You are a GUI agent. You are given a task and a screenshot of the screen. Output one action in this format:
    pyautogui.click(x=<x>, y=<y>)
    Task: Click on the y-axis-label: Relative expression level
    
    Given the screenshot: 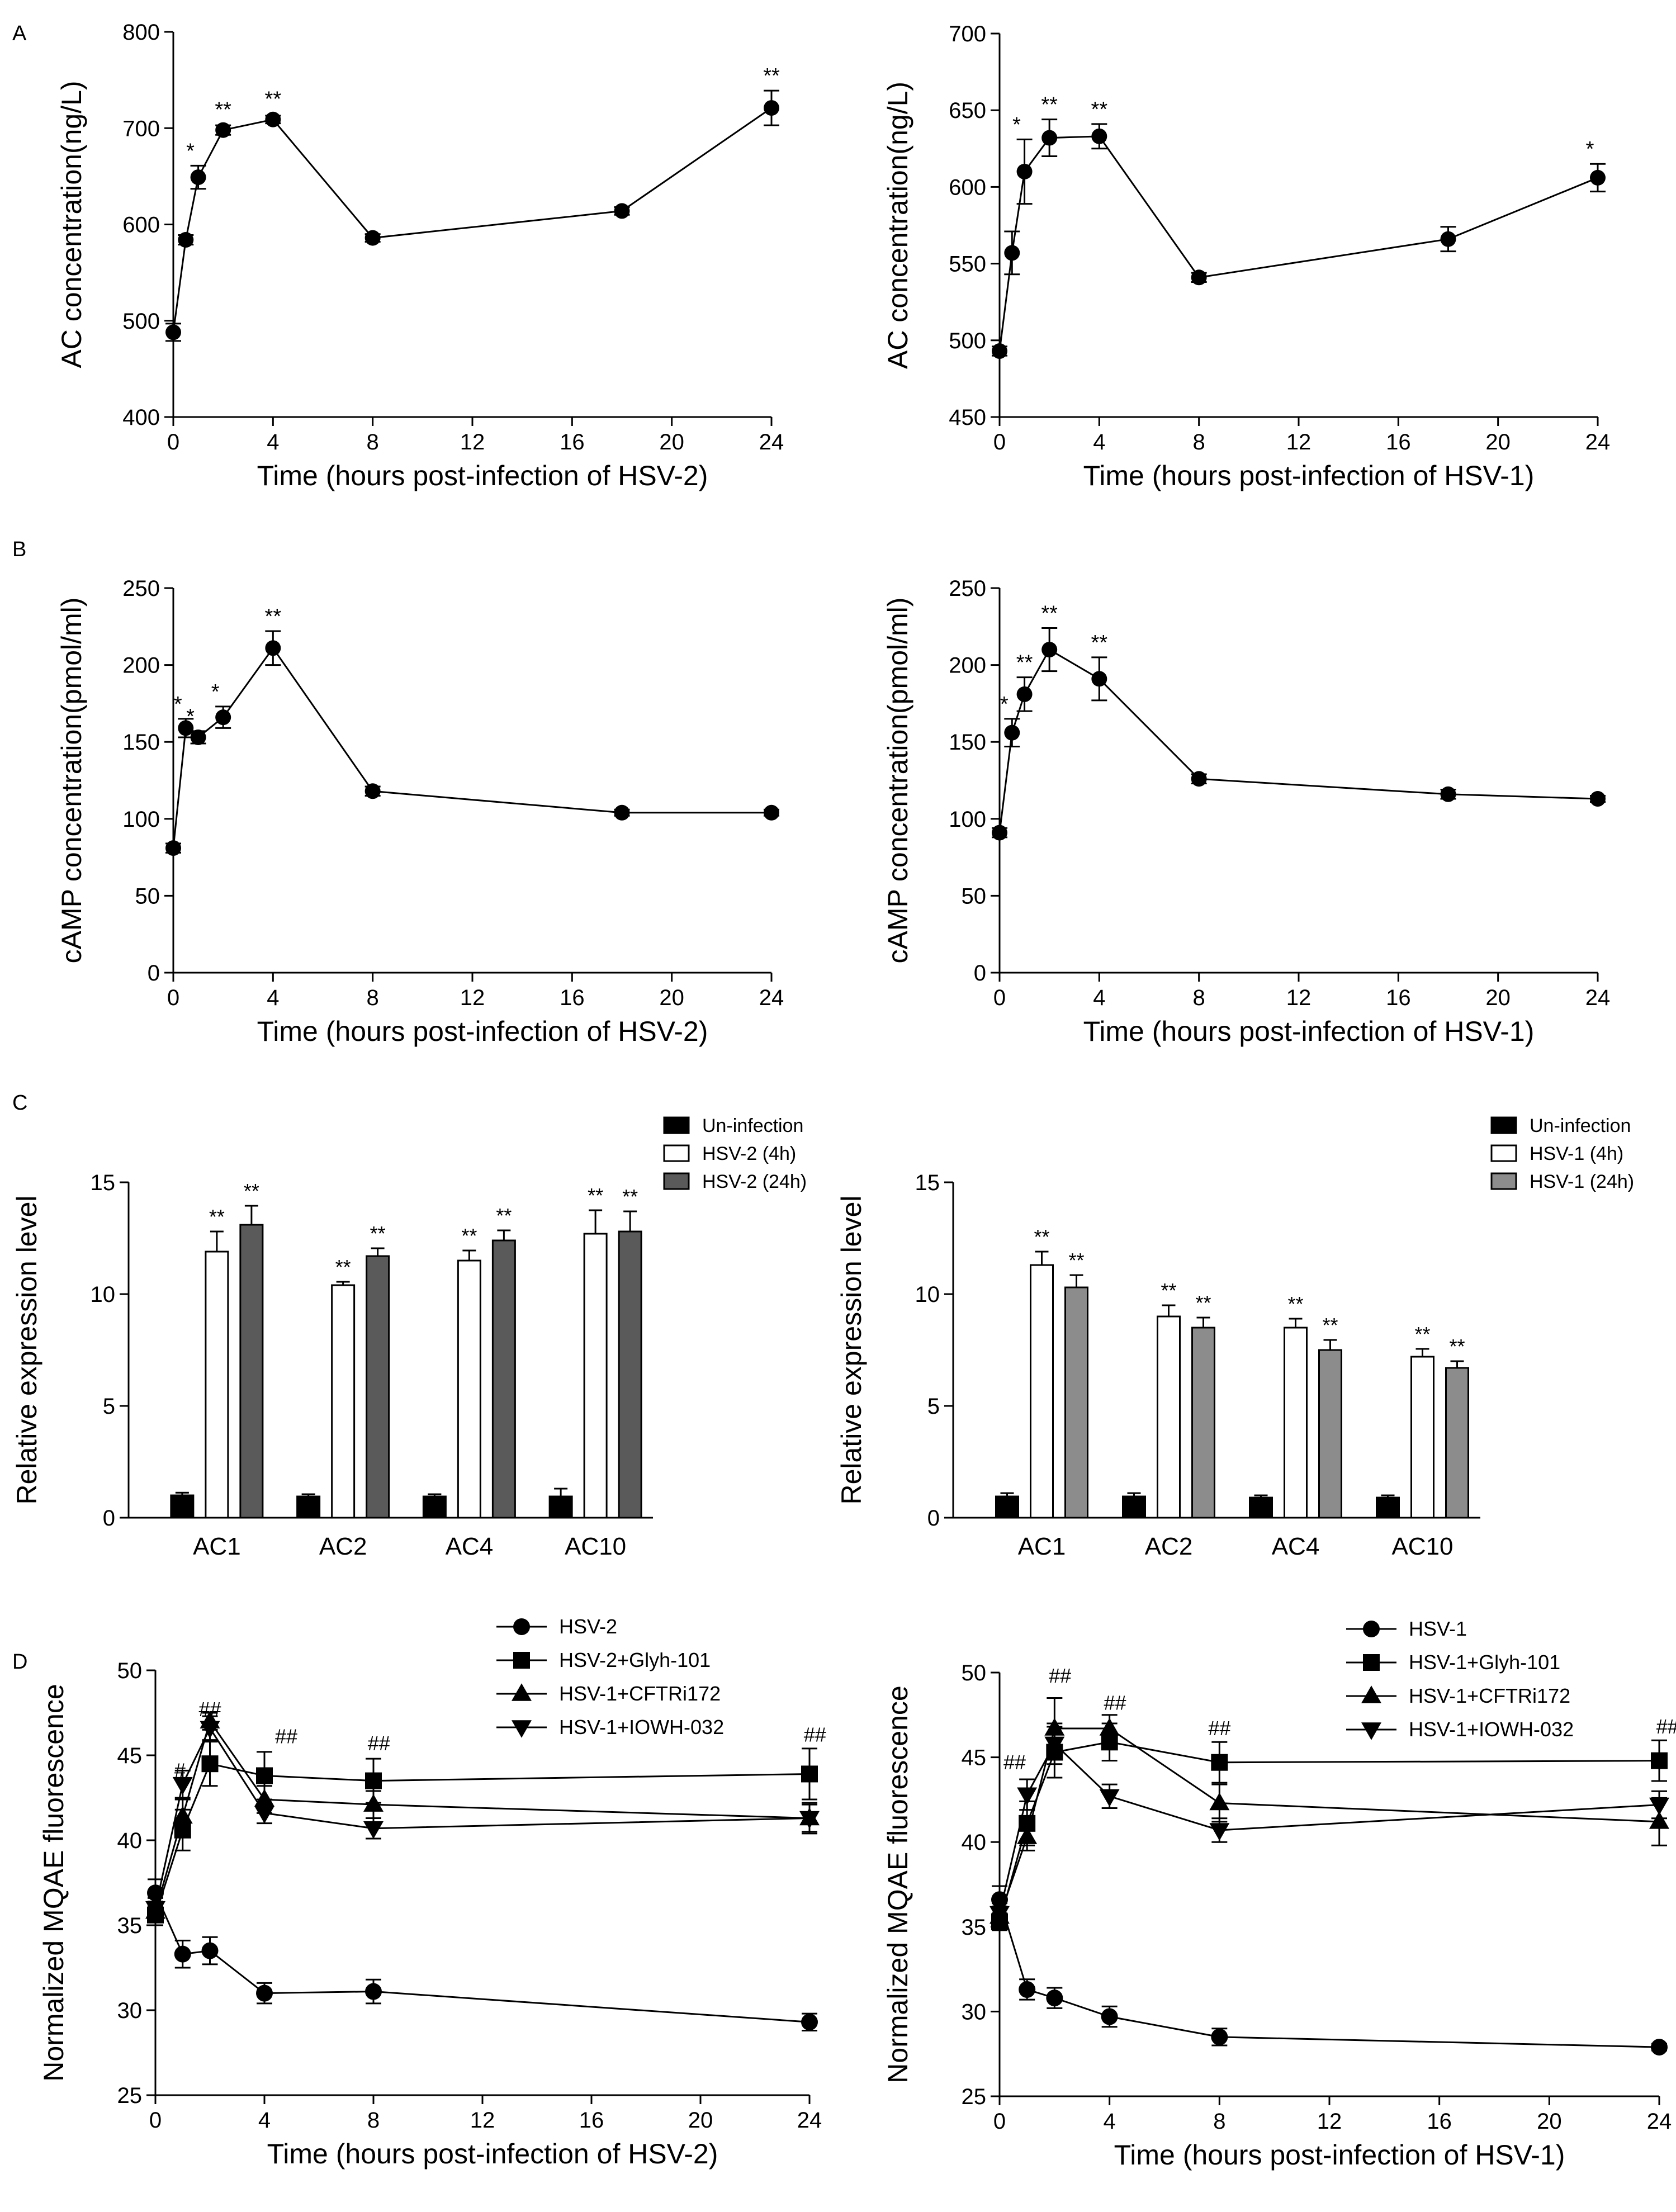 What is the action you would take?
    pyautogui.click(x=26, y=1349)
    